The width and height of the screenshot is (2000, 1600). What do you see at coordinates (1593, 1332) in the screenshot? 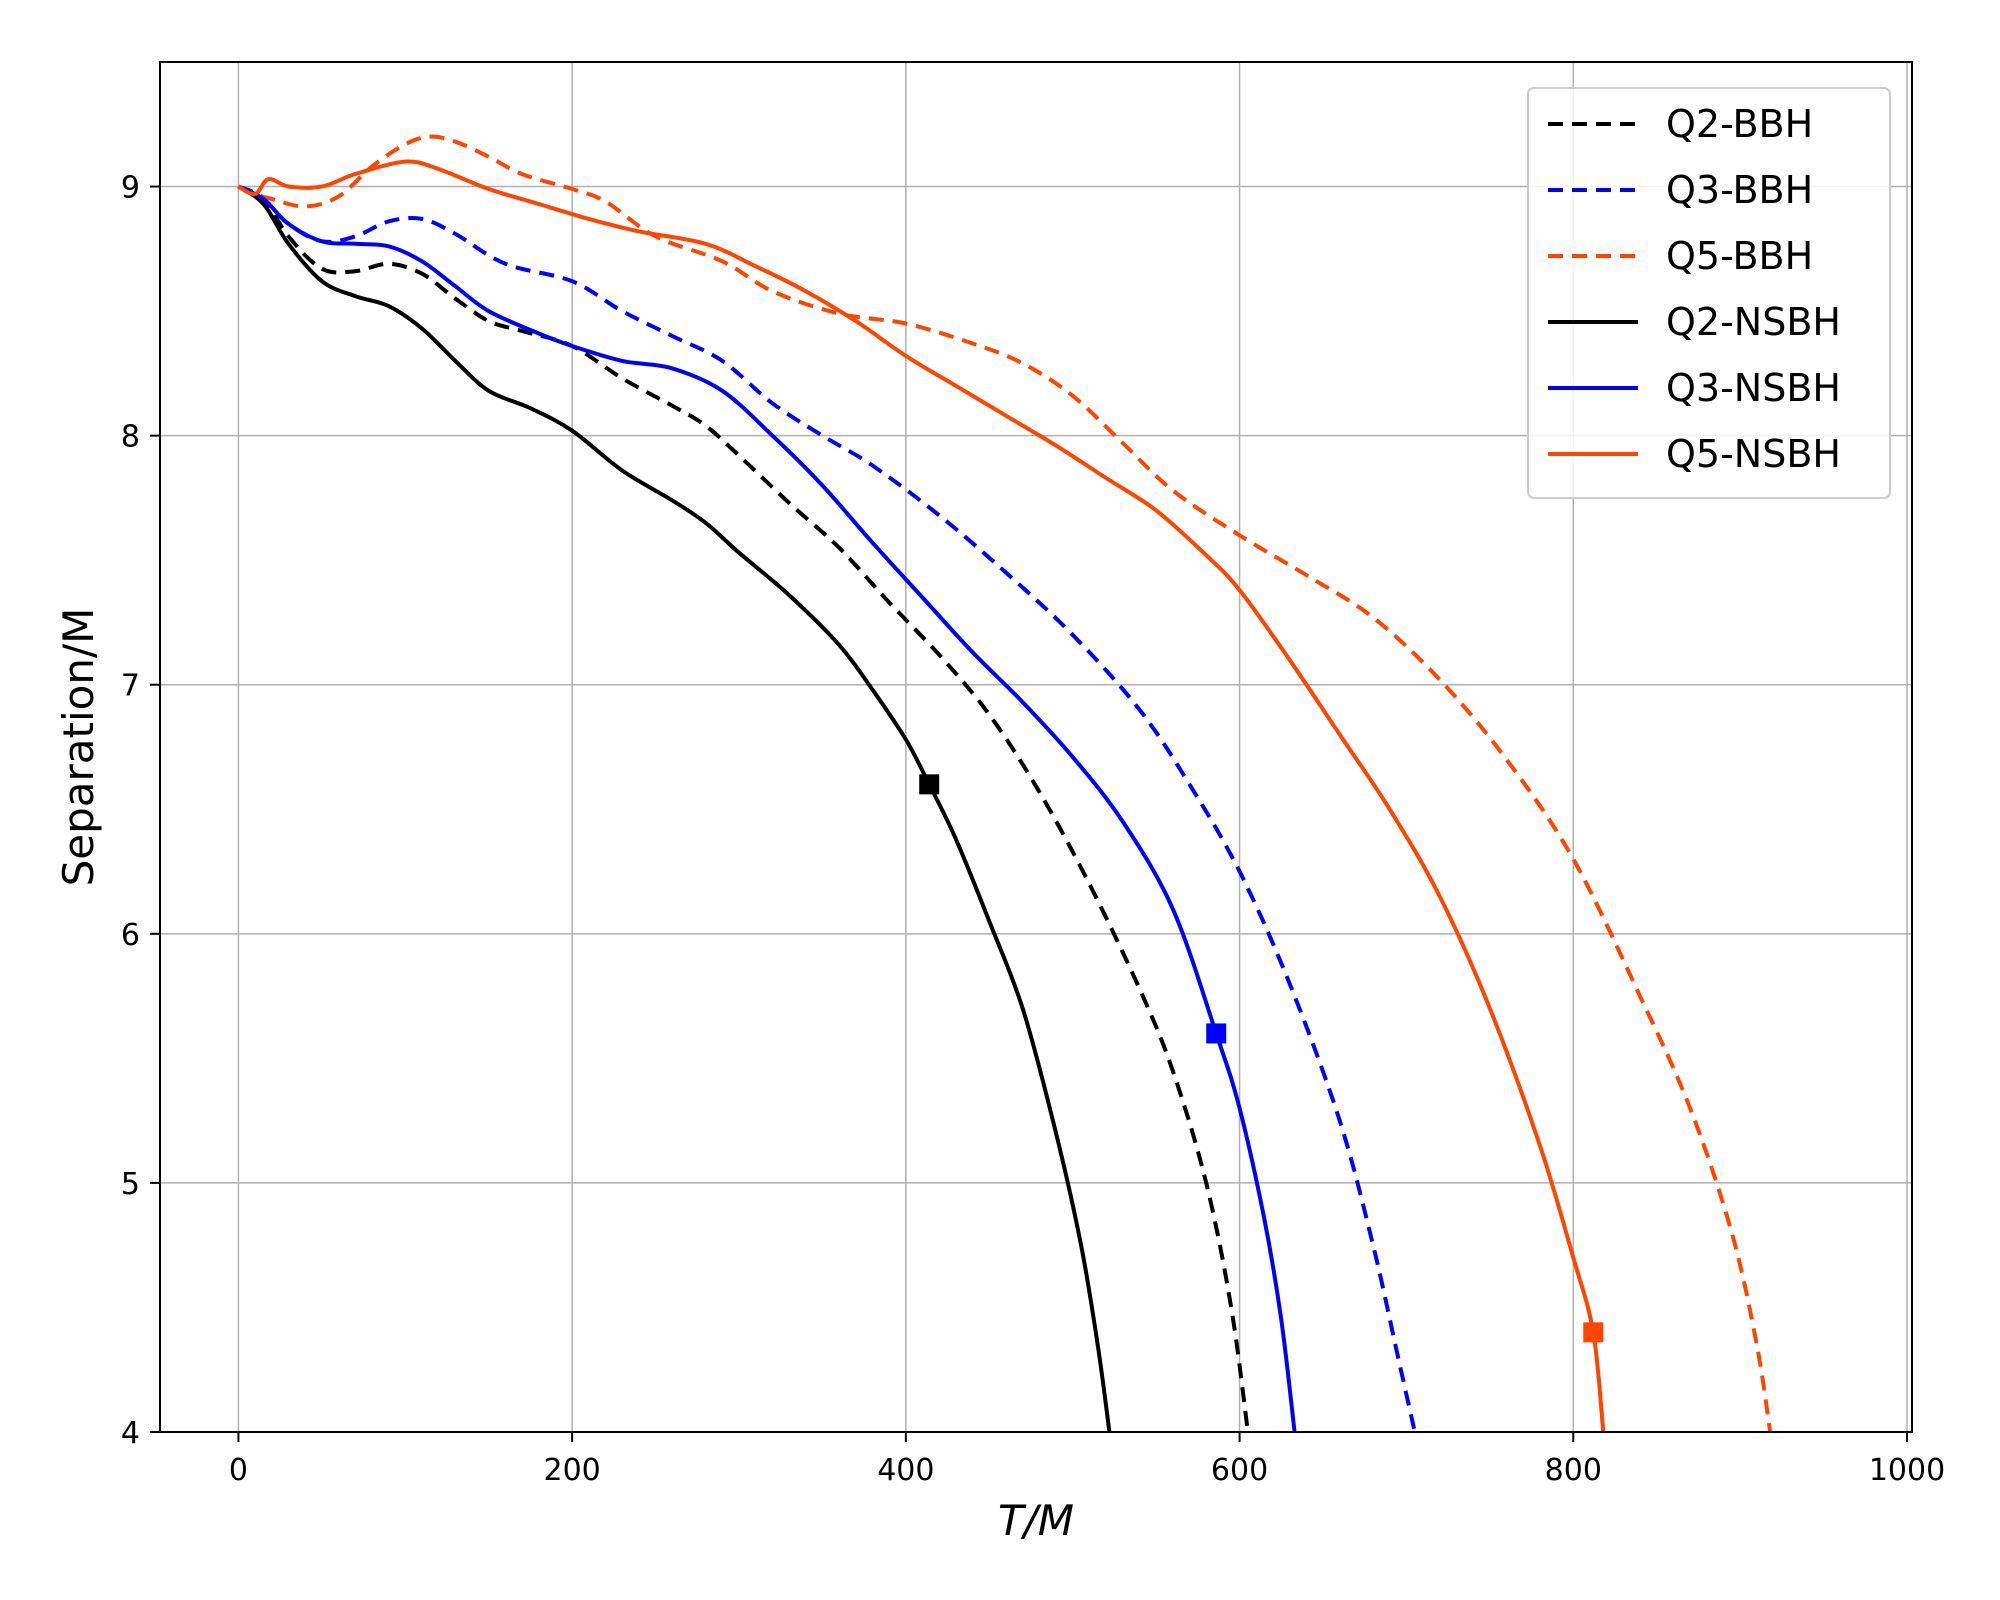
I see `marker-q5-nsbh` at bounding box center [1593, 1332].